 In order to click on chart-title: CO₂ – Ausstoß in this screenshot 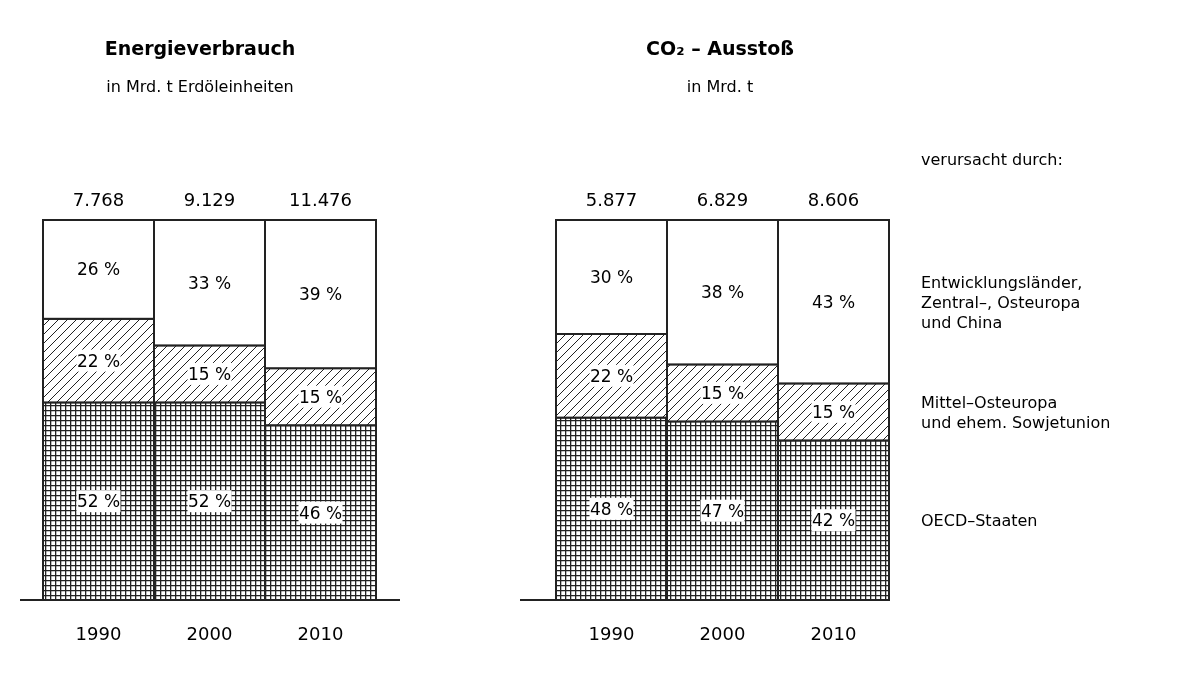, I will do `click(720, 48)`.